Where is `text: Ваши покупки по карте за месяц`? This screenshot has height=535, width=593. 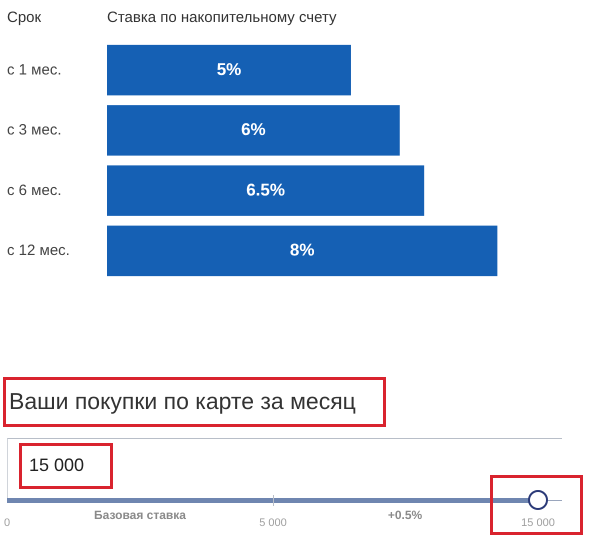 text: Ваши покупки по карте за месяц is located at coordinates (182, 401).